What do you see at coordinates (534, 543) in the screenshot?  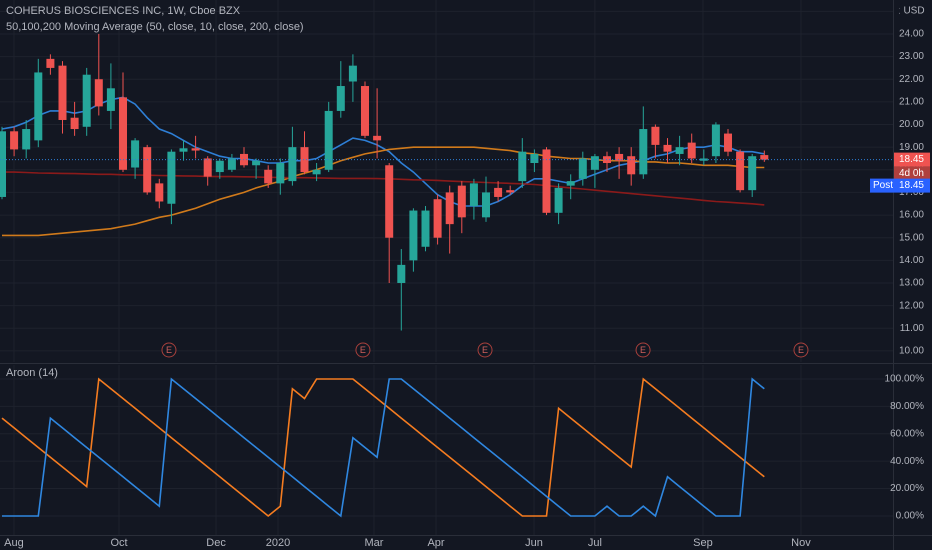 I see `x-tick-label: Jun` at bounding box center [534, 543].